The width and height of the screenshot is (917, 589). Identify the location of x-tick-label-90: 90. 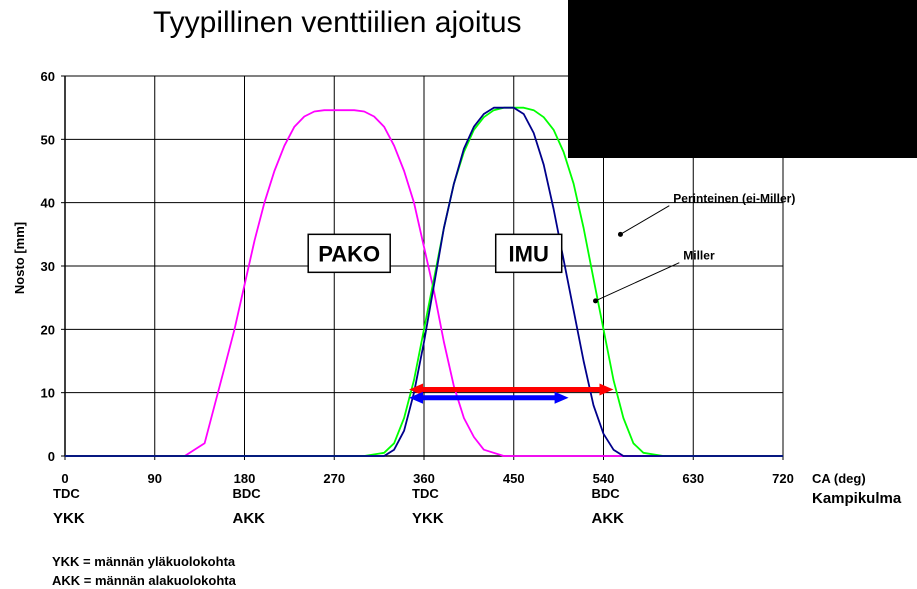
(155, 478).